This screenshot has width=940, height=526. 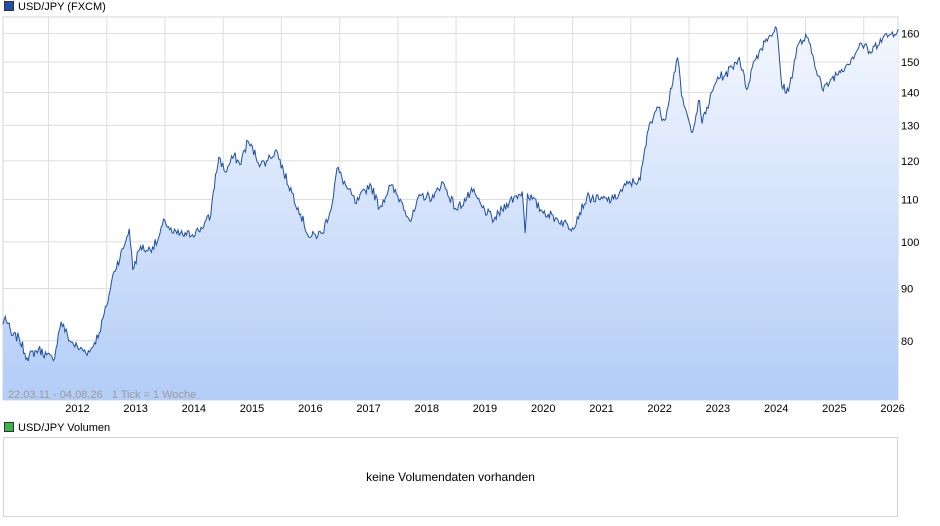 I want to click on volume-panel: keine Volumendaten vorhanden, so click(x=450, y=477).